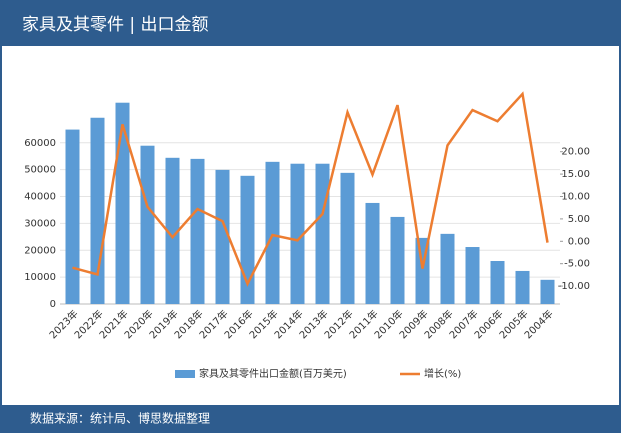 The width and height of the screenshot is (621, 437). What do you see at coordinates (310, 23) in the screenshot?
I see `header` at bounding box center [310, 23].